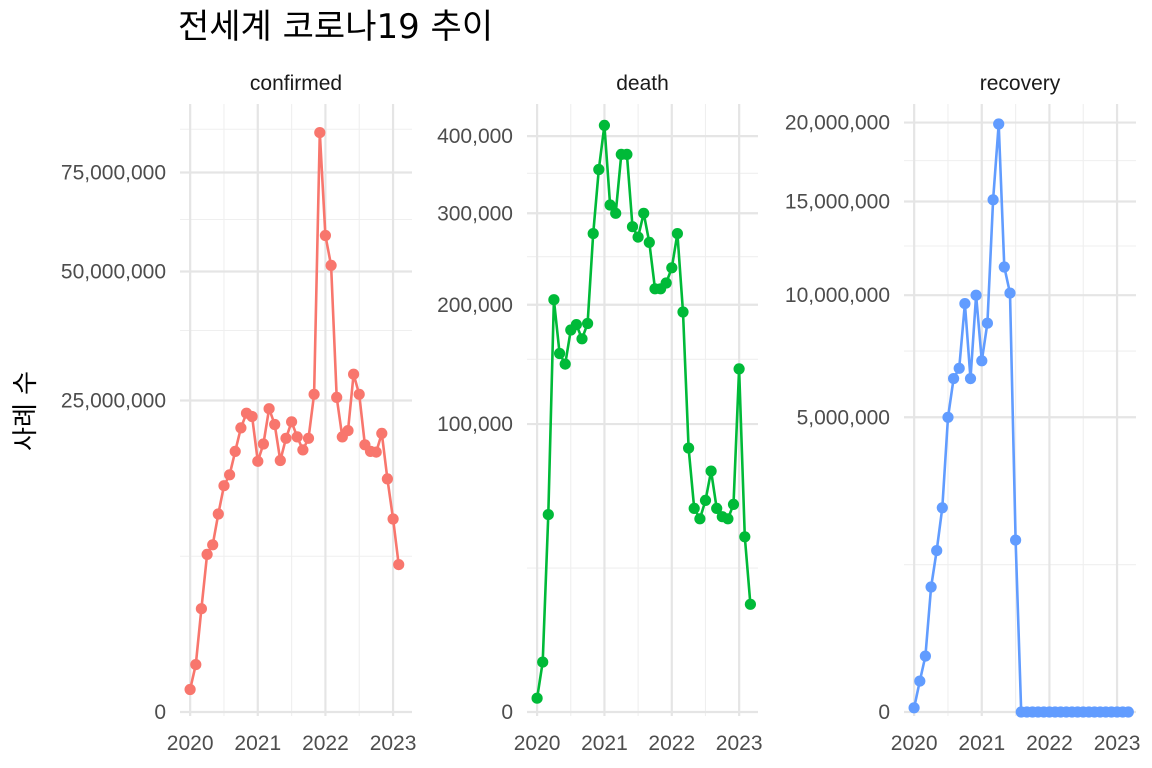 Image resolution: width=1152 pixels, height=768 pixels. I want to click on y-tick-label: 10,000,000, so click(837, 295).